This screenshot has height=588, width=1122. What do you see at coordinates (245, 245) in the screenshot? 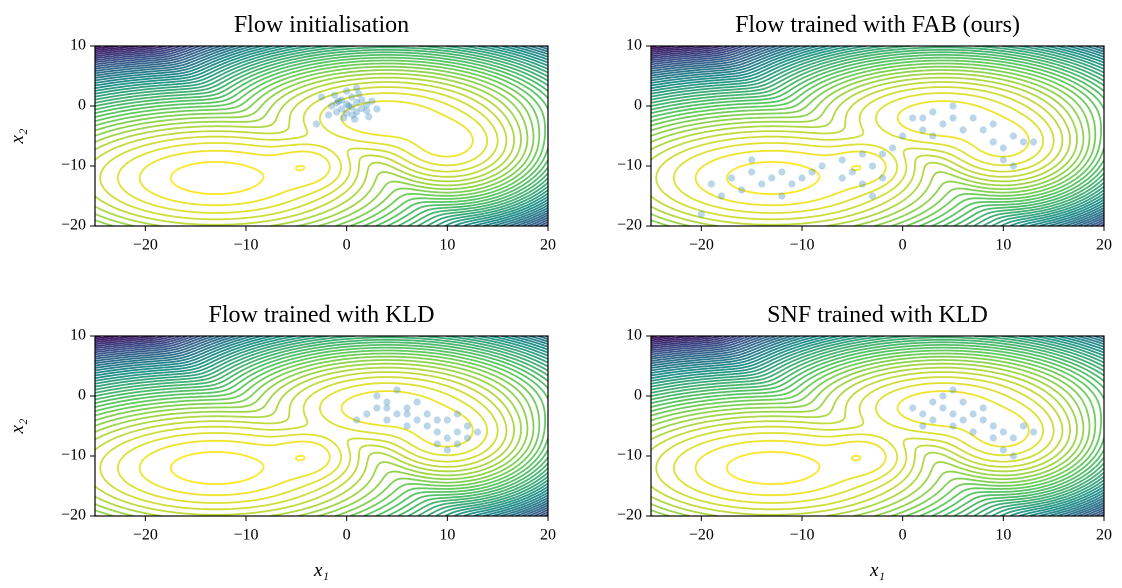
I see `x-tick-label: −10` at bounding box center [245, 245].